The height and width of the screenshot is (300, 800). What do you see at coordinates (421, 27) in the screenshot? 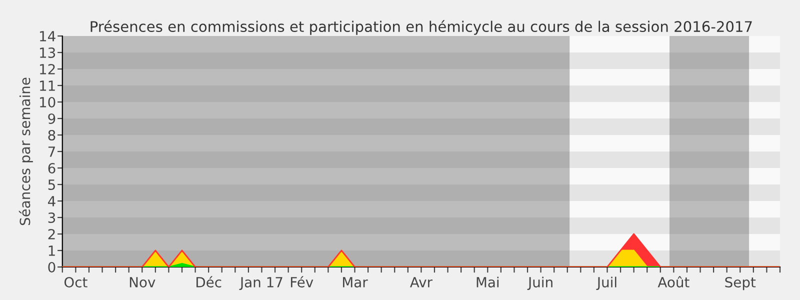
I see `chart-title: Présences en commissions et participation en hémicycle au cours de la session 2016-2017` at bounding box center [421, 27].